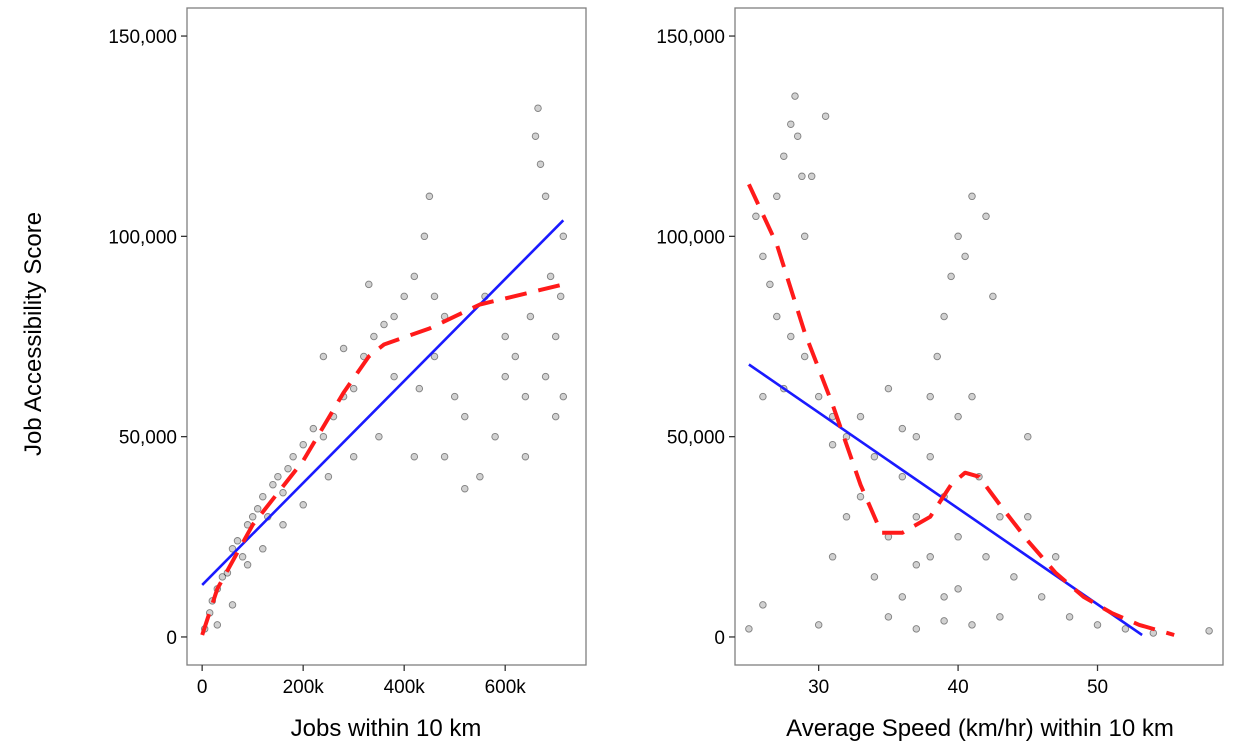  What do you see at coordinates (958, 687) in the screenshot?
I see `x-tick-label: 40` at bounding box center [958, 687].